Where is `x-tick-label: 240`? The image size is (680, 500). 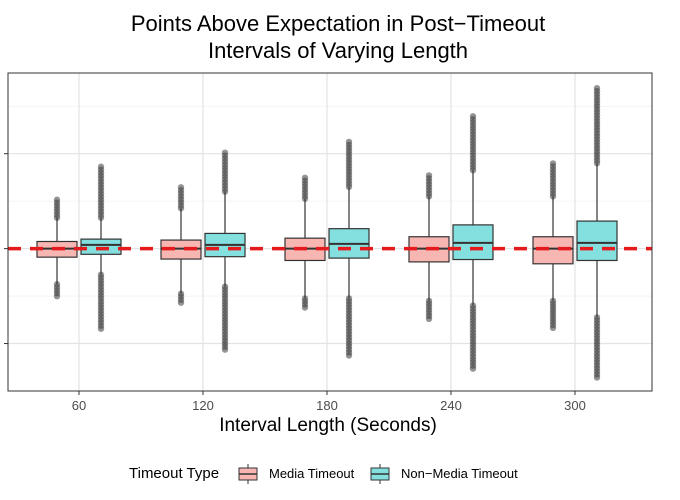
x-tick-label: 240 is located at coordinates (451, 405).